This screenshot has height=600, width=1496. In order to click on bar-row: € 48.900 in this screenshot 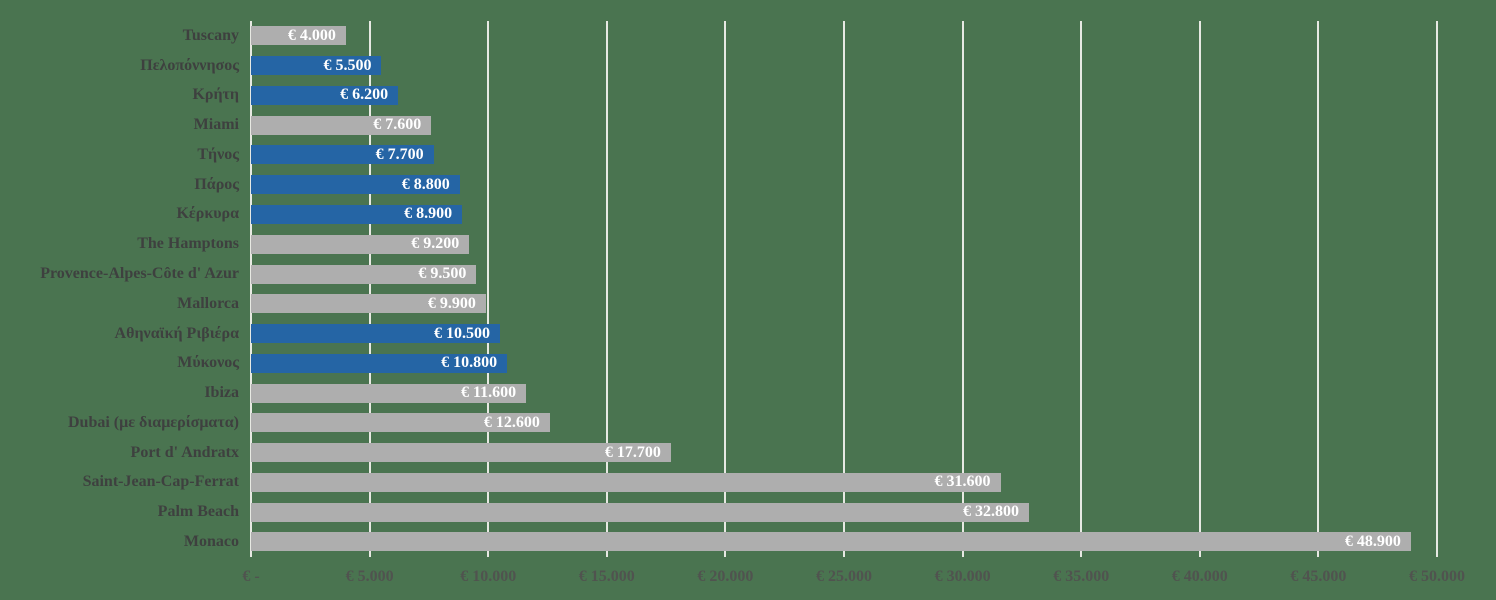, I will do `click(844, 542)`.